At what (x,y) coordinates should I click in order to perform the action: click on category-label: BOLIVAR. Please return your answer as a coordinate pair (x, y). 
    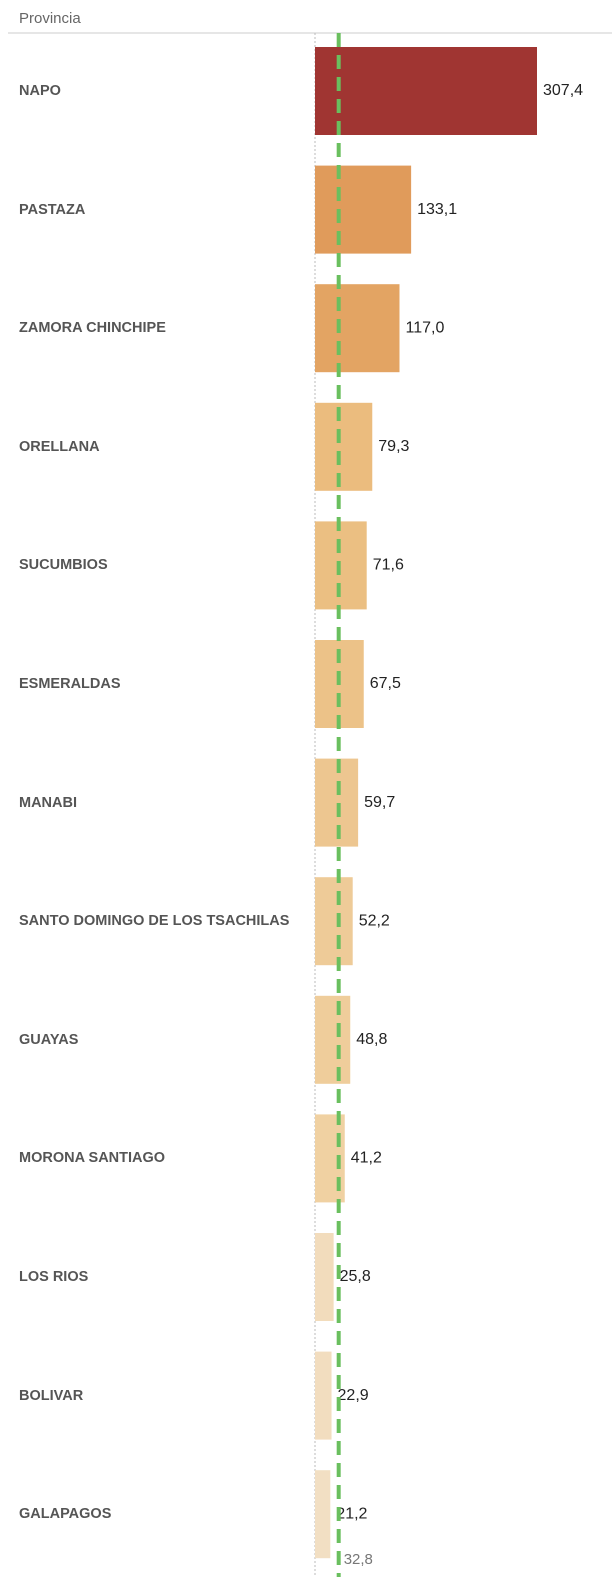
    Looking at the image, I should click on (51, 1395).